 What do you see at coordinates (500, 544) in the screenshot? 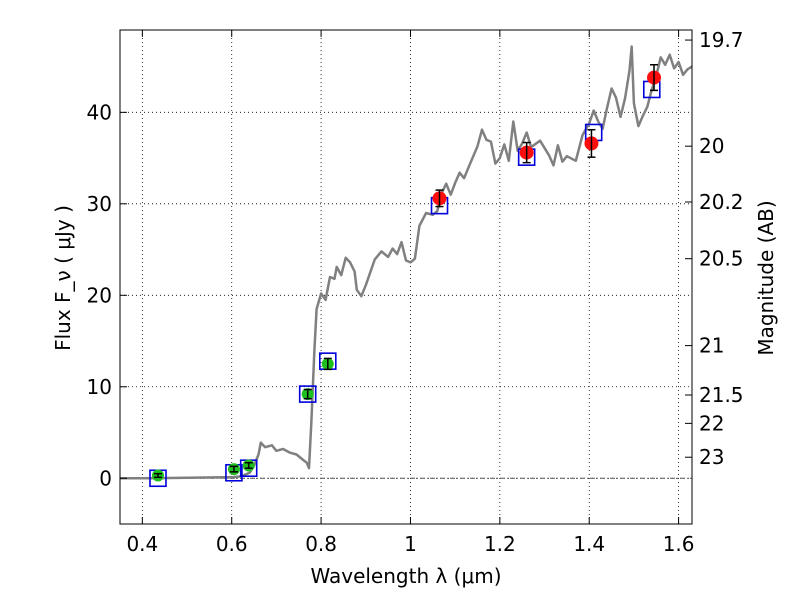
I see `x-tick-label: 1.2` at bounding box center [500, 544].